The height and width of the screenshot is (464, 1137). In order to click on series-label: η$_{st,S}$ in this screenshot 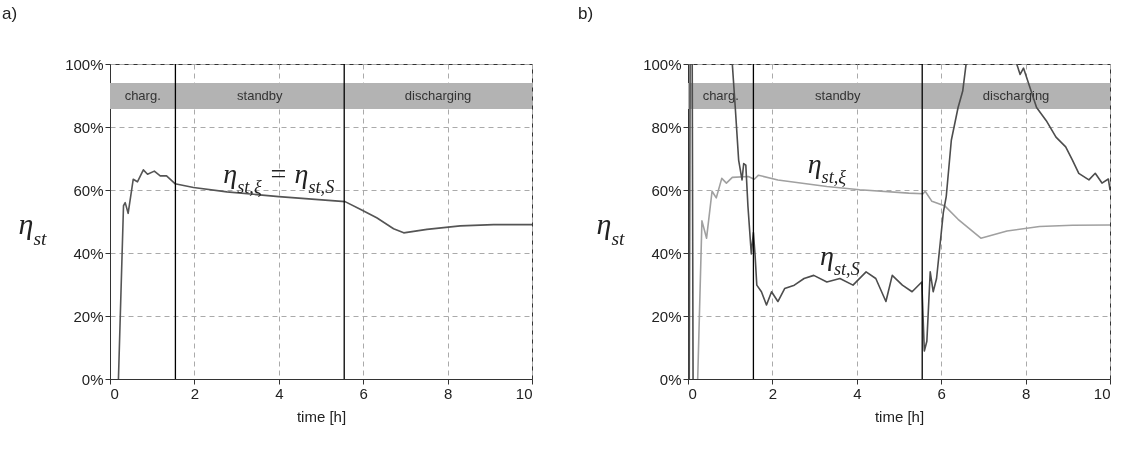, I will do `click(840, 259)`.